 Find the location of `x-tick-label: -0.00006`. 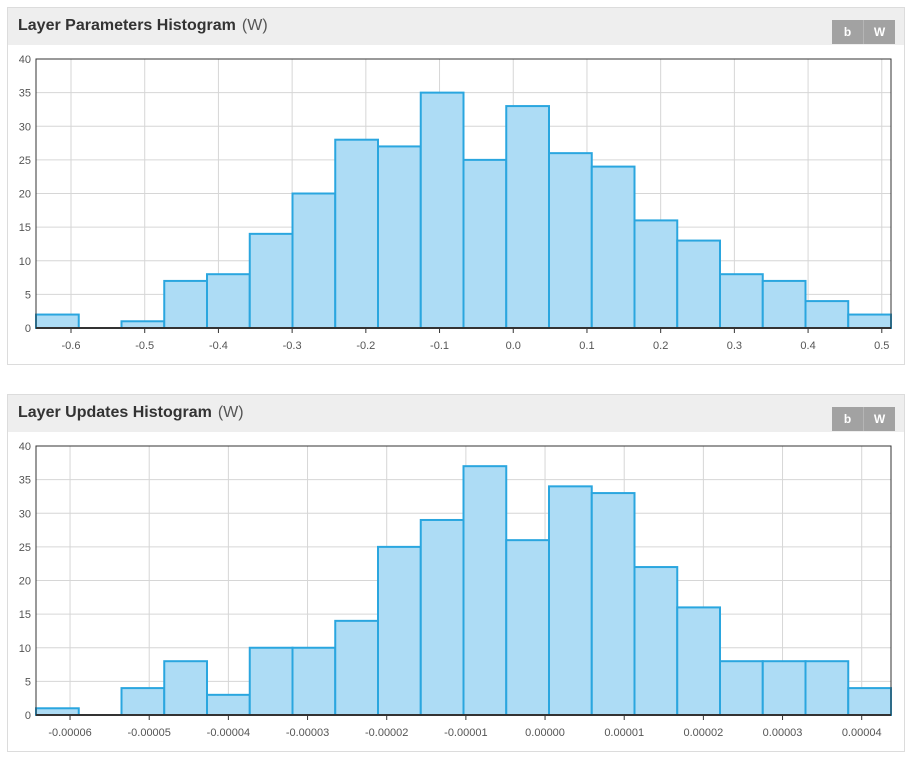

x-tick-label: -0.00006 is located at coordinates (69, 733).